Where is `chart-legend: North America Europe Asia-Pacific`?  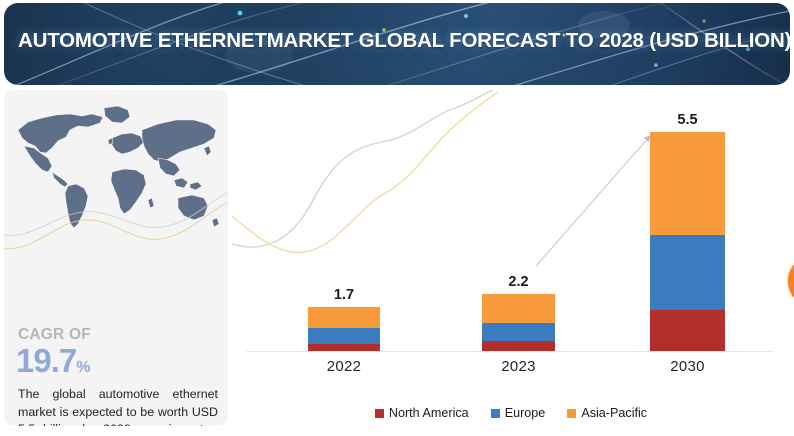 chart-legend: North America Europe Asia-Pacific is located at coordinates (511, 413).